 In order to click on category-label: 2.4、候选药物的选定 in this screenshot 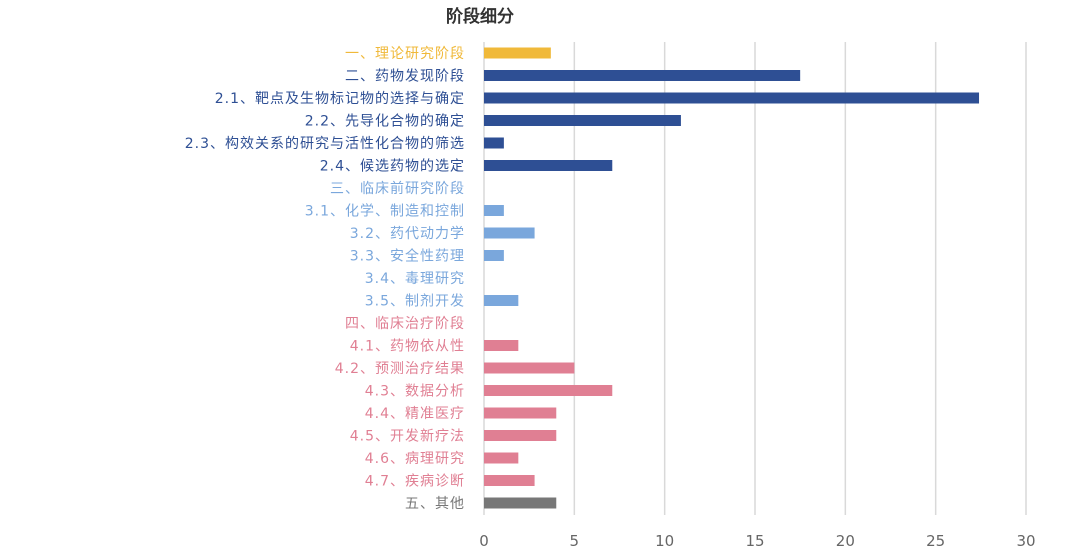, I will do `click(392, 167)`.